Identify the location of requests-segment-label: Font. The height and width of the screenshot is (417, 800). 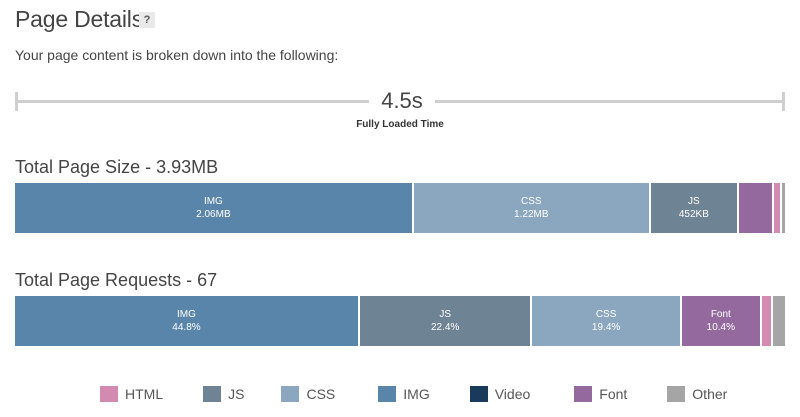
(720, 314).